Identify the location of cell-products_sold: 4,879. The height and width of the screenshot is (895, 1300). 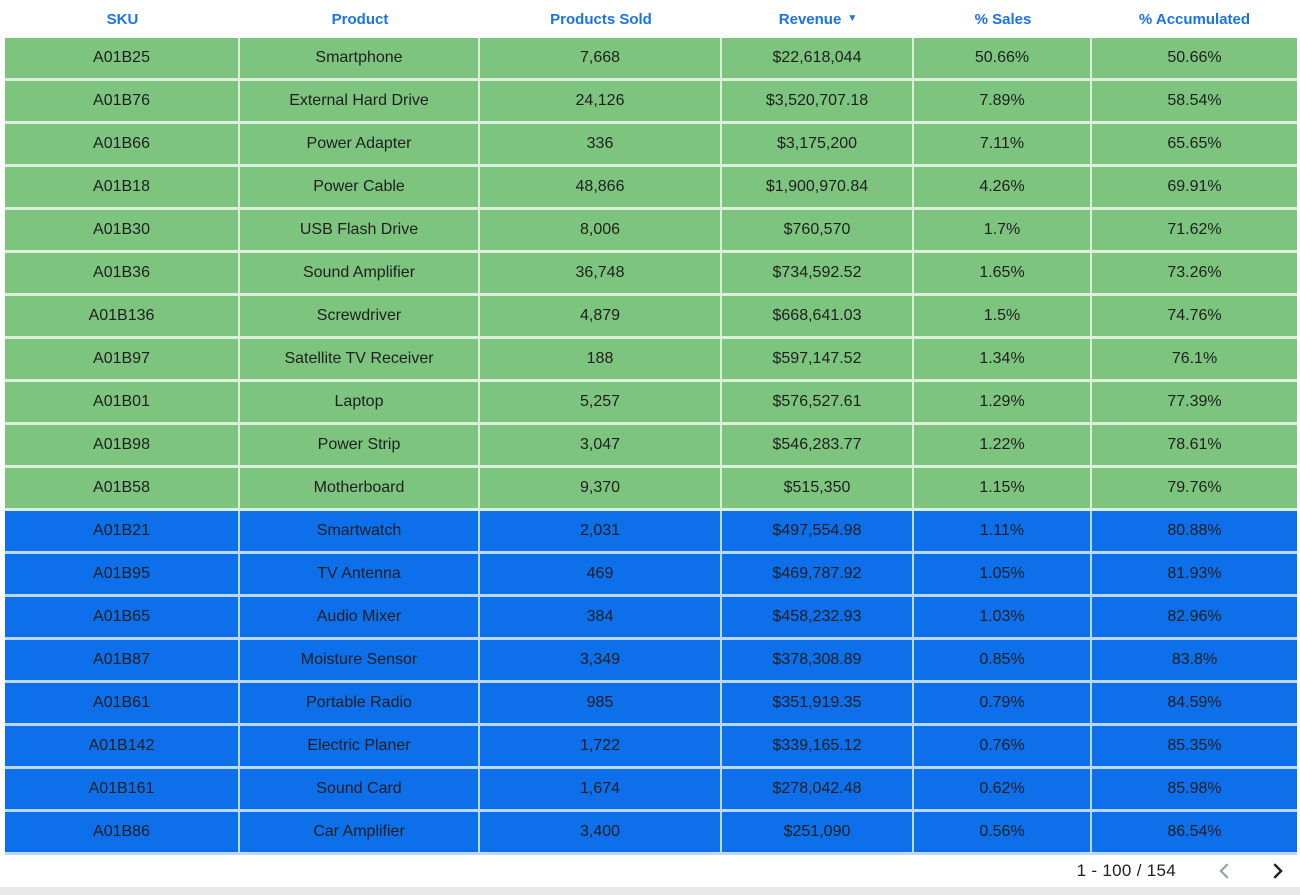
(601, 317).